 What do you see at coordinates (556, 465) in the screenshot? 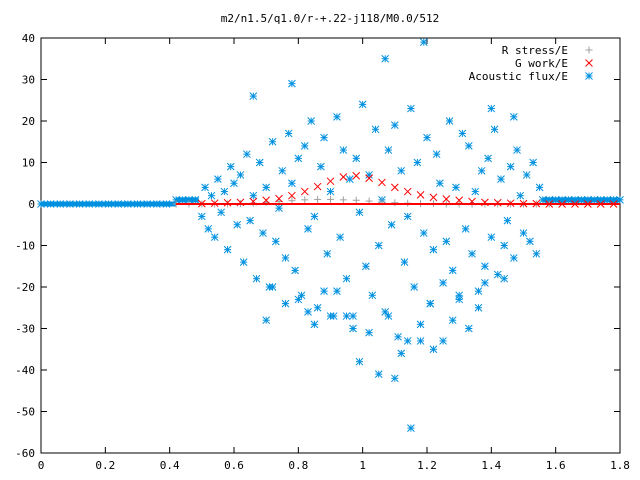
I see `x-tick-label: 1.6` at bounding box center [556, 465].